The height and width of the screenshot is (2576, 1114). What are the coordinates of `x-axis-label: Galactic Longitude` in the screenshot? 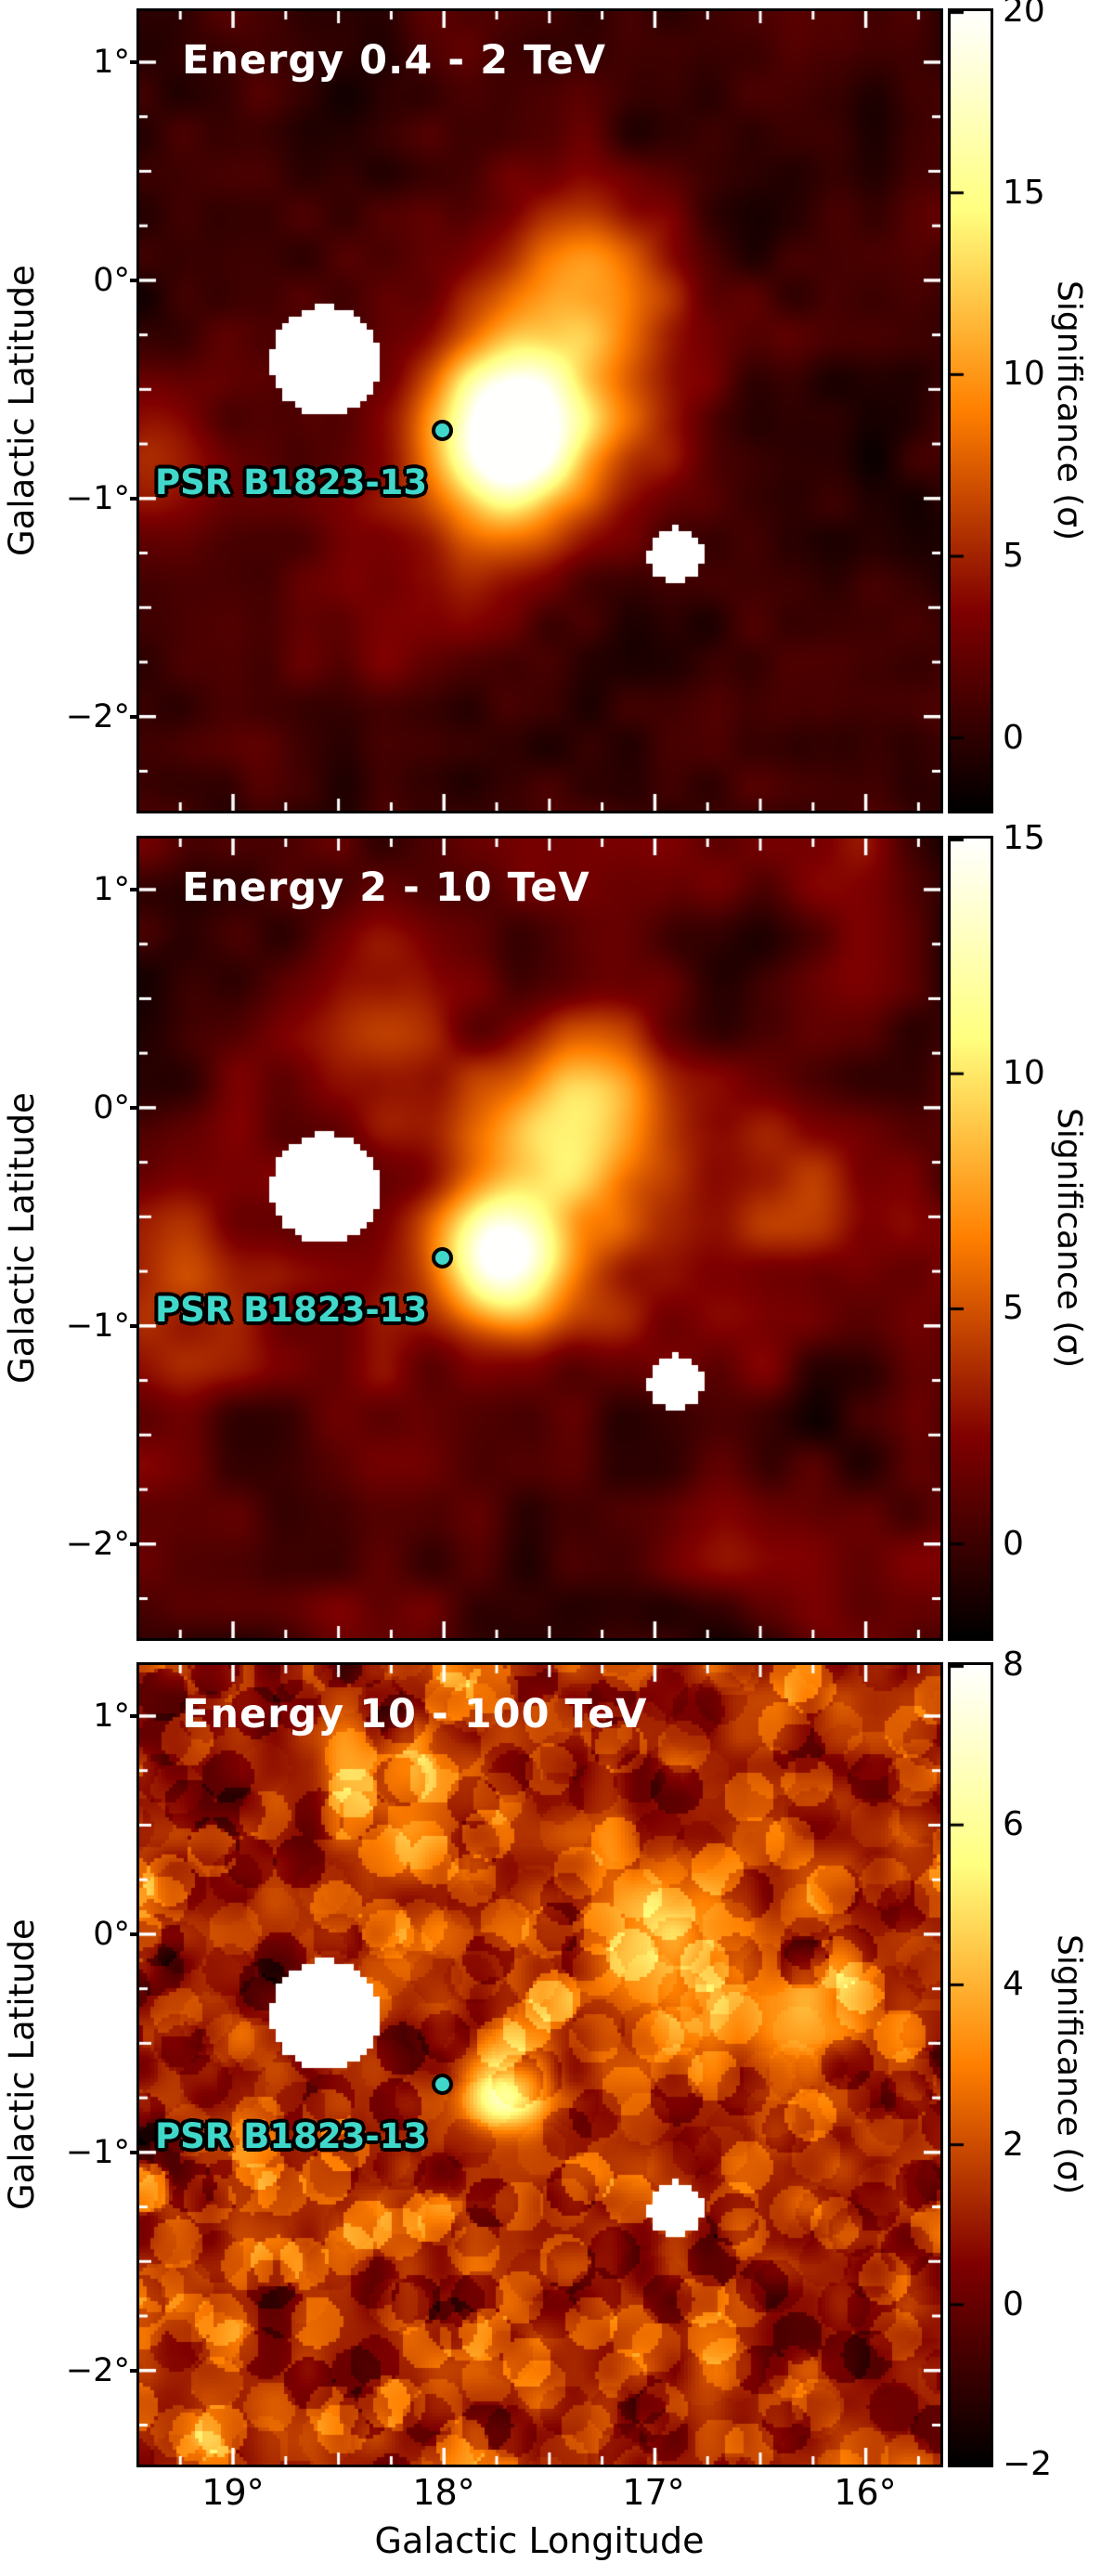 It's located at (539, 2540).